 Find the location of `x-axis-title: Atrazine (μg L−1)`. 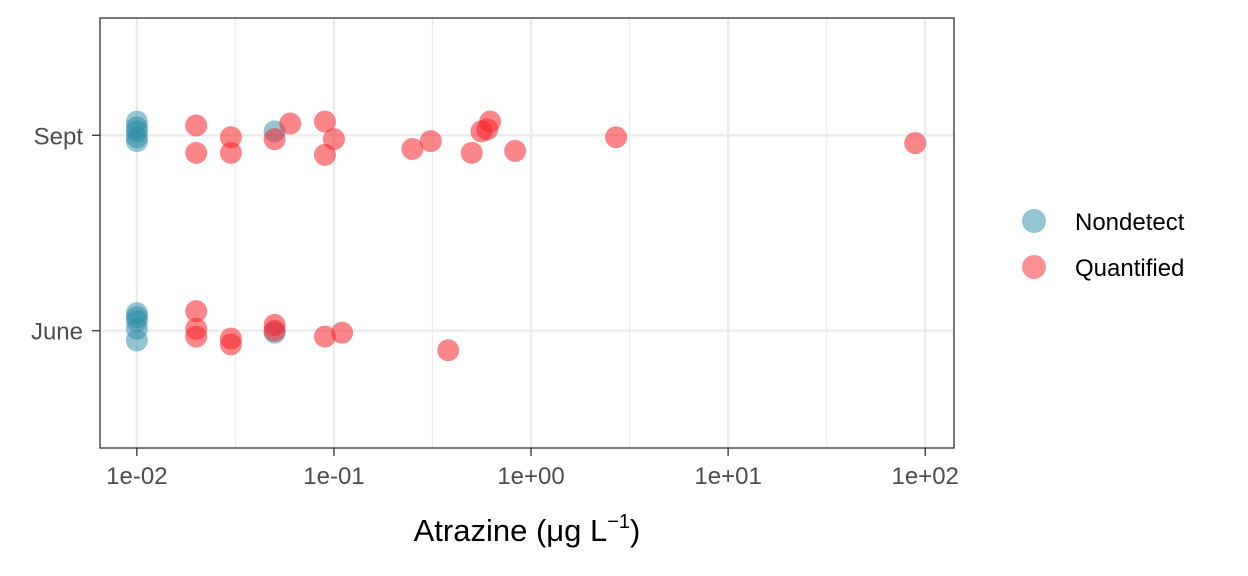

x-axis-title: Atrazine (μg L−1) is located at coordinates (527, 529).